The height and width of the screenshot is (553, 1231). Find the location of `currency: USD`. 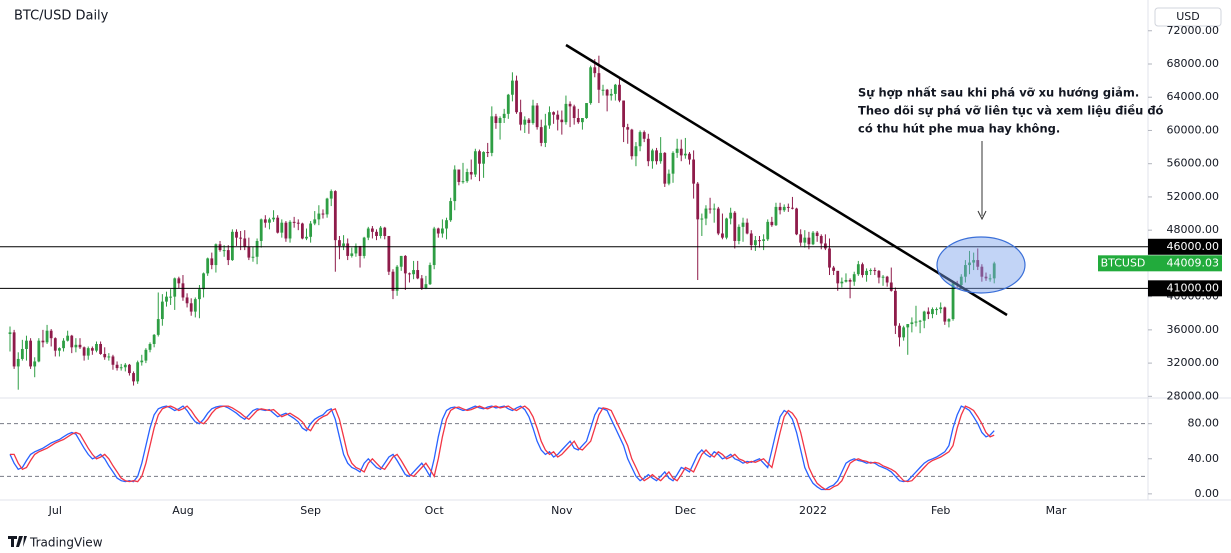

currency: USD is located at coordinates (1188, 16).